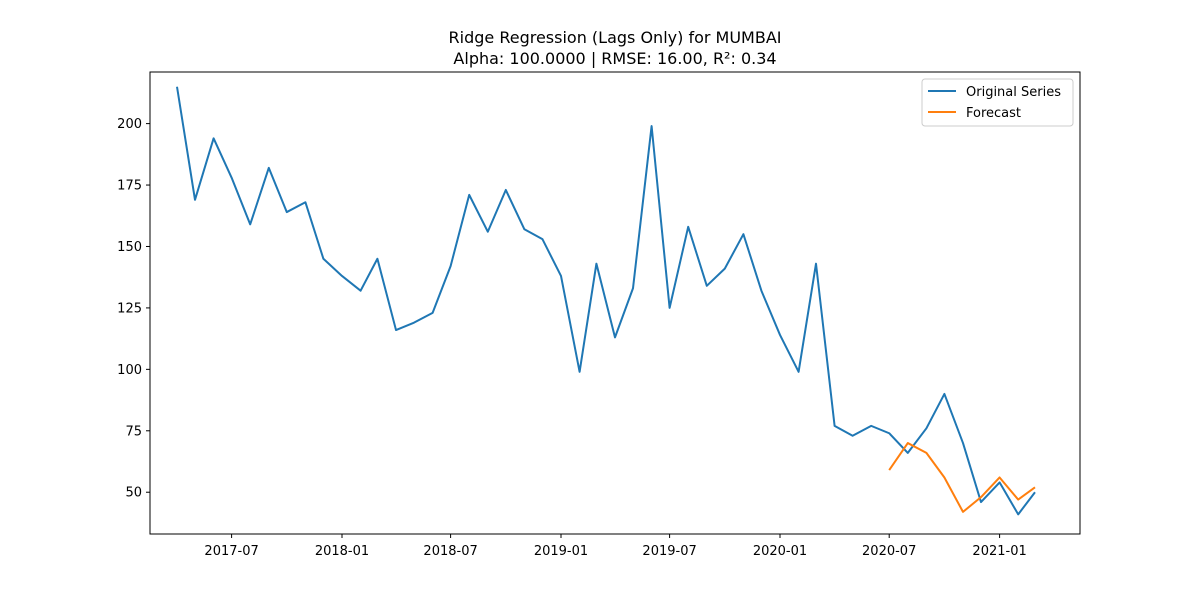 Image resolution: width=1200 pixels, height=600 pixels. I want to click on y-tick-label: 150, so click(129, 247).